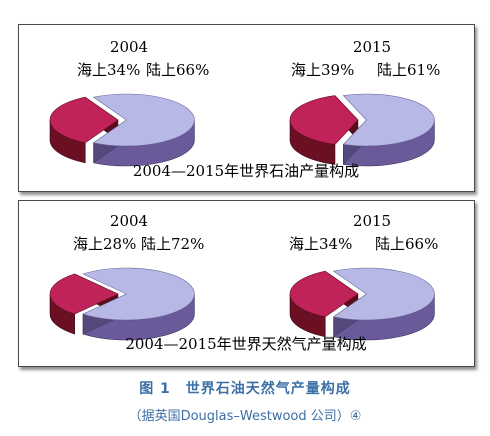 The height and width of the screenshot is (436, 490). Describe the element at coordinates (245, 416) in the screenshot. I see `figure-source: （据英国Douglas–Westwood 公司）④` at that location.